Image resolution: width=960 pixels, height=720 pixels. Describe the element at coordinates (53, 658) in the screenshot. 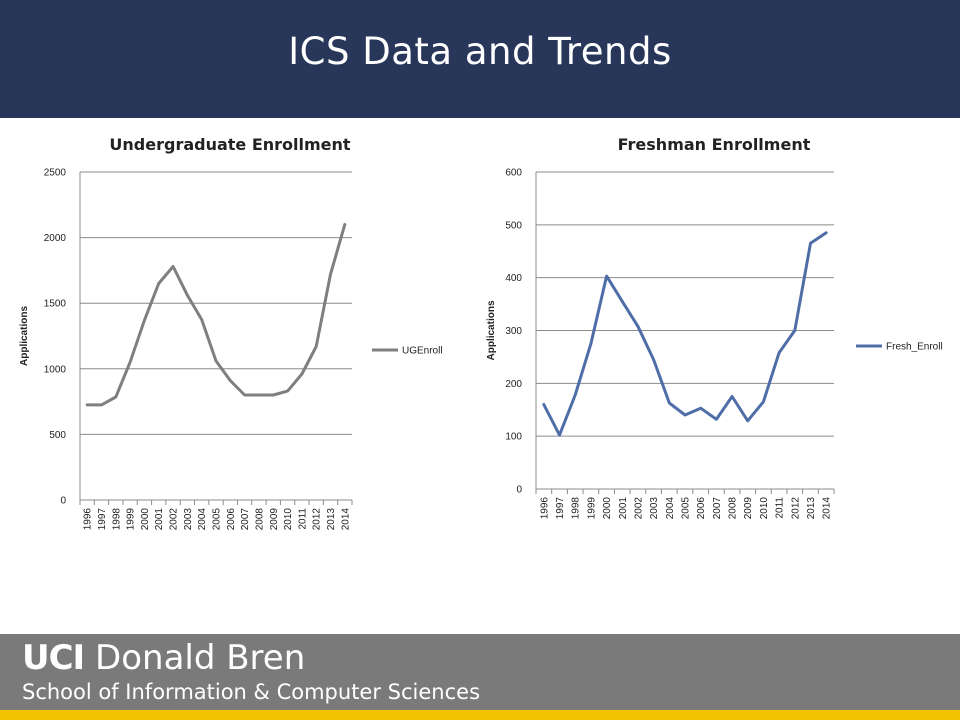

I see `logo-uci: UCI` at that location.